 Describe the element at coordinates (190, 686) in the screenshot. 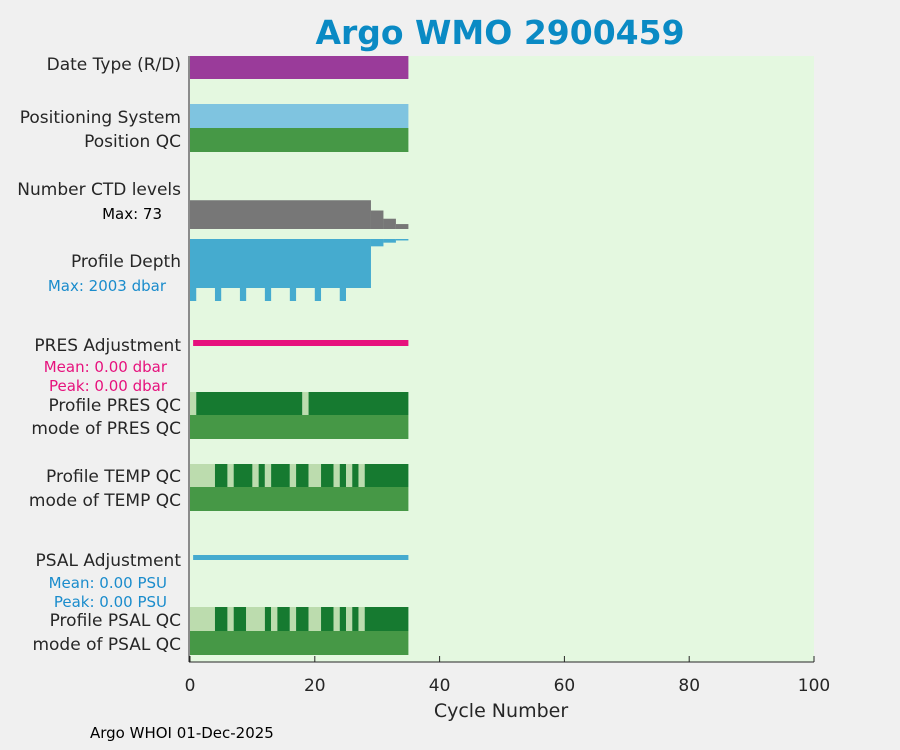

I see `x-tick-label: 0` at that location.